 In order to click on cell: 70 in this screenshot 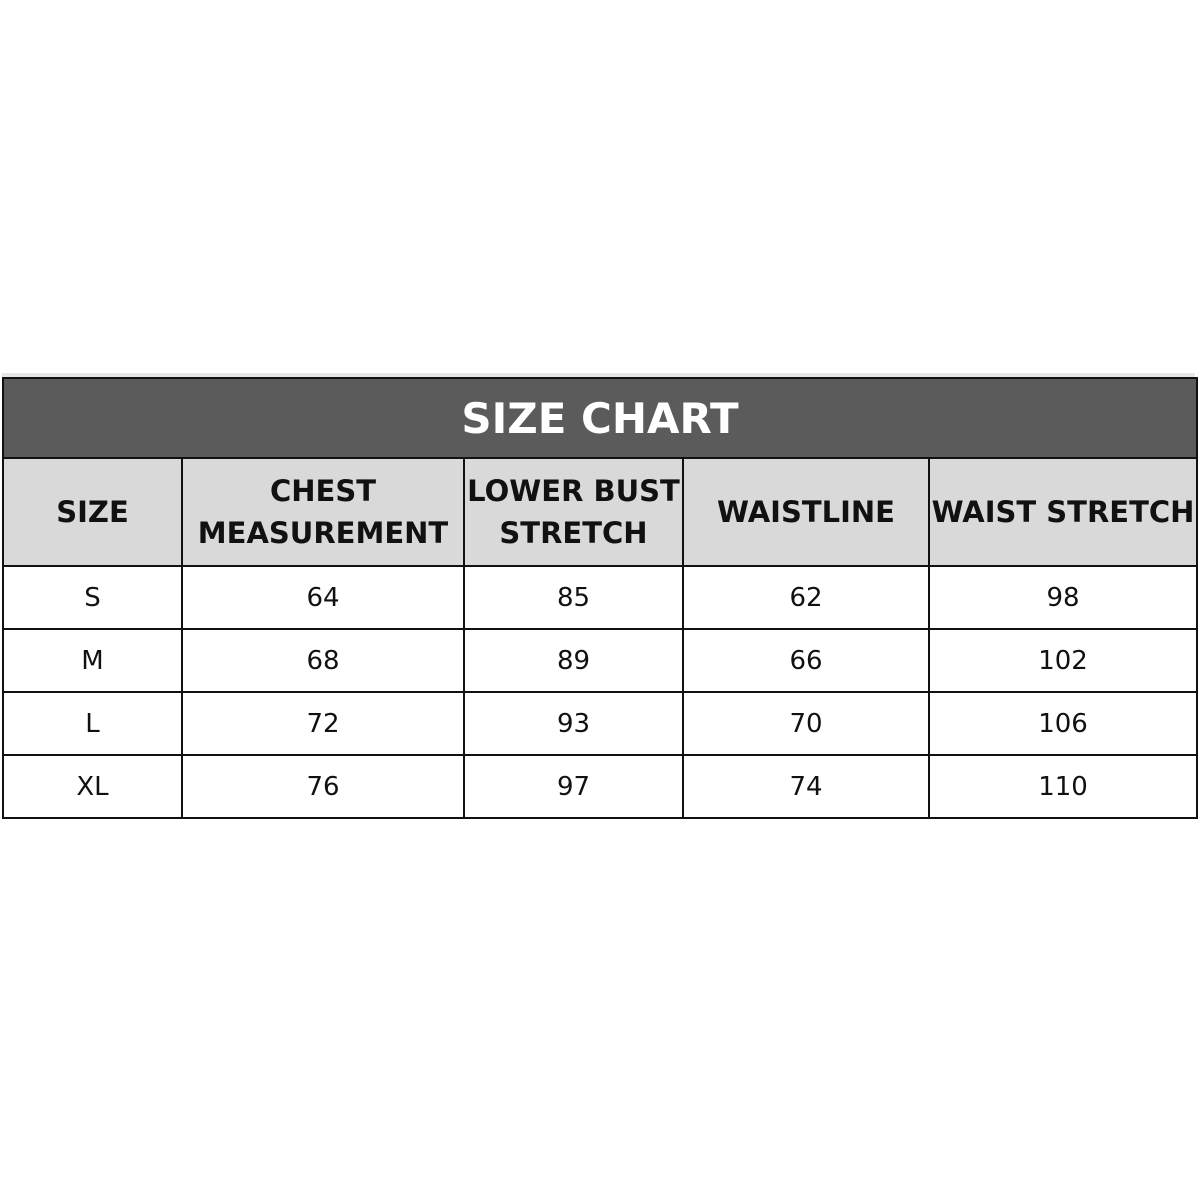, I will do `click(806, 723)`.